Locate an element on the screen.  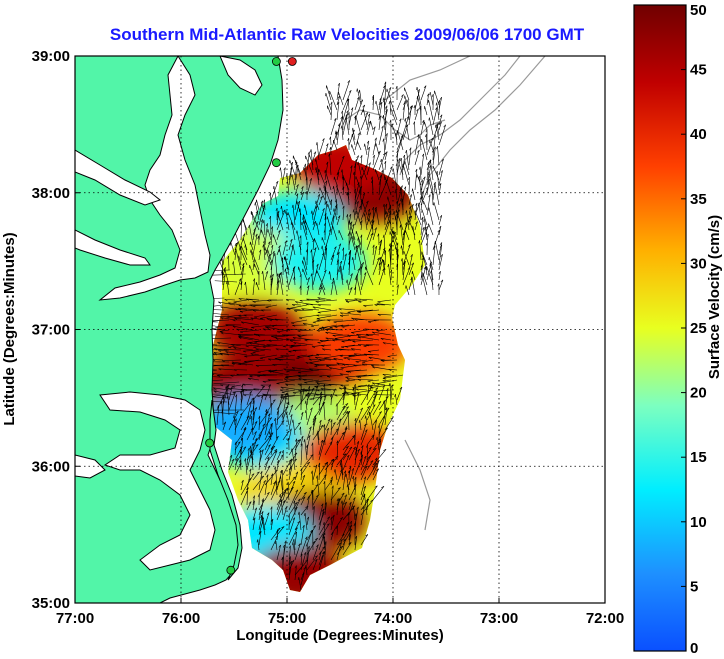
x-tick-label: 74:00 is located at coordinates (393, 618).